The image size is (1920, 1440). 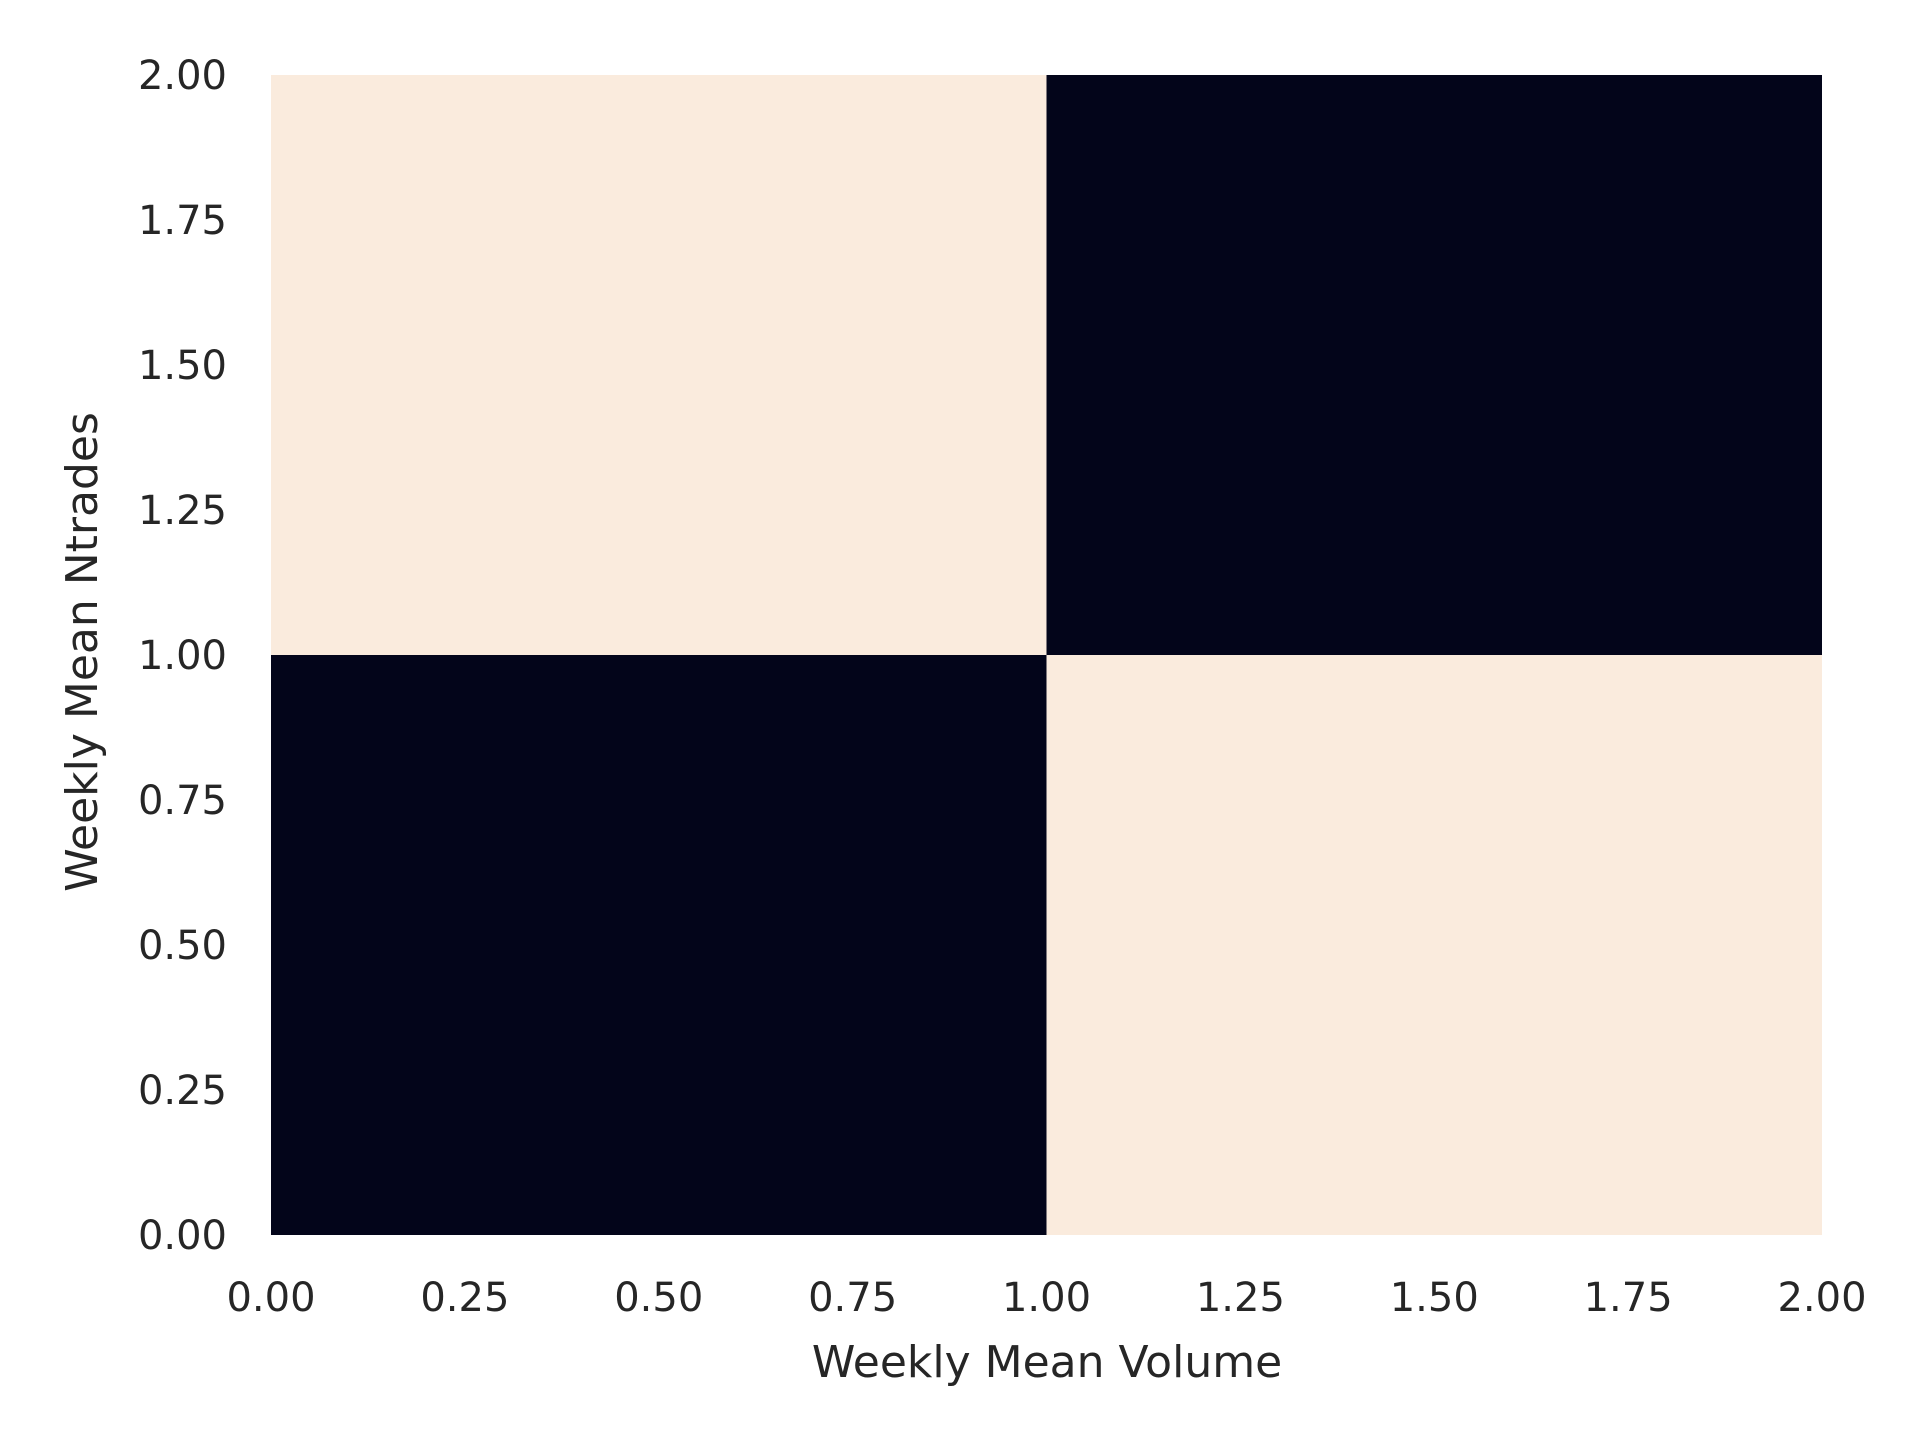 What do you see at coordinates (182, 366) in the screenshot?
I see `y-tick-label: 1.50` at bounding box center [182, 366].